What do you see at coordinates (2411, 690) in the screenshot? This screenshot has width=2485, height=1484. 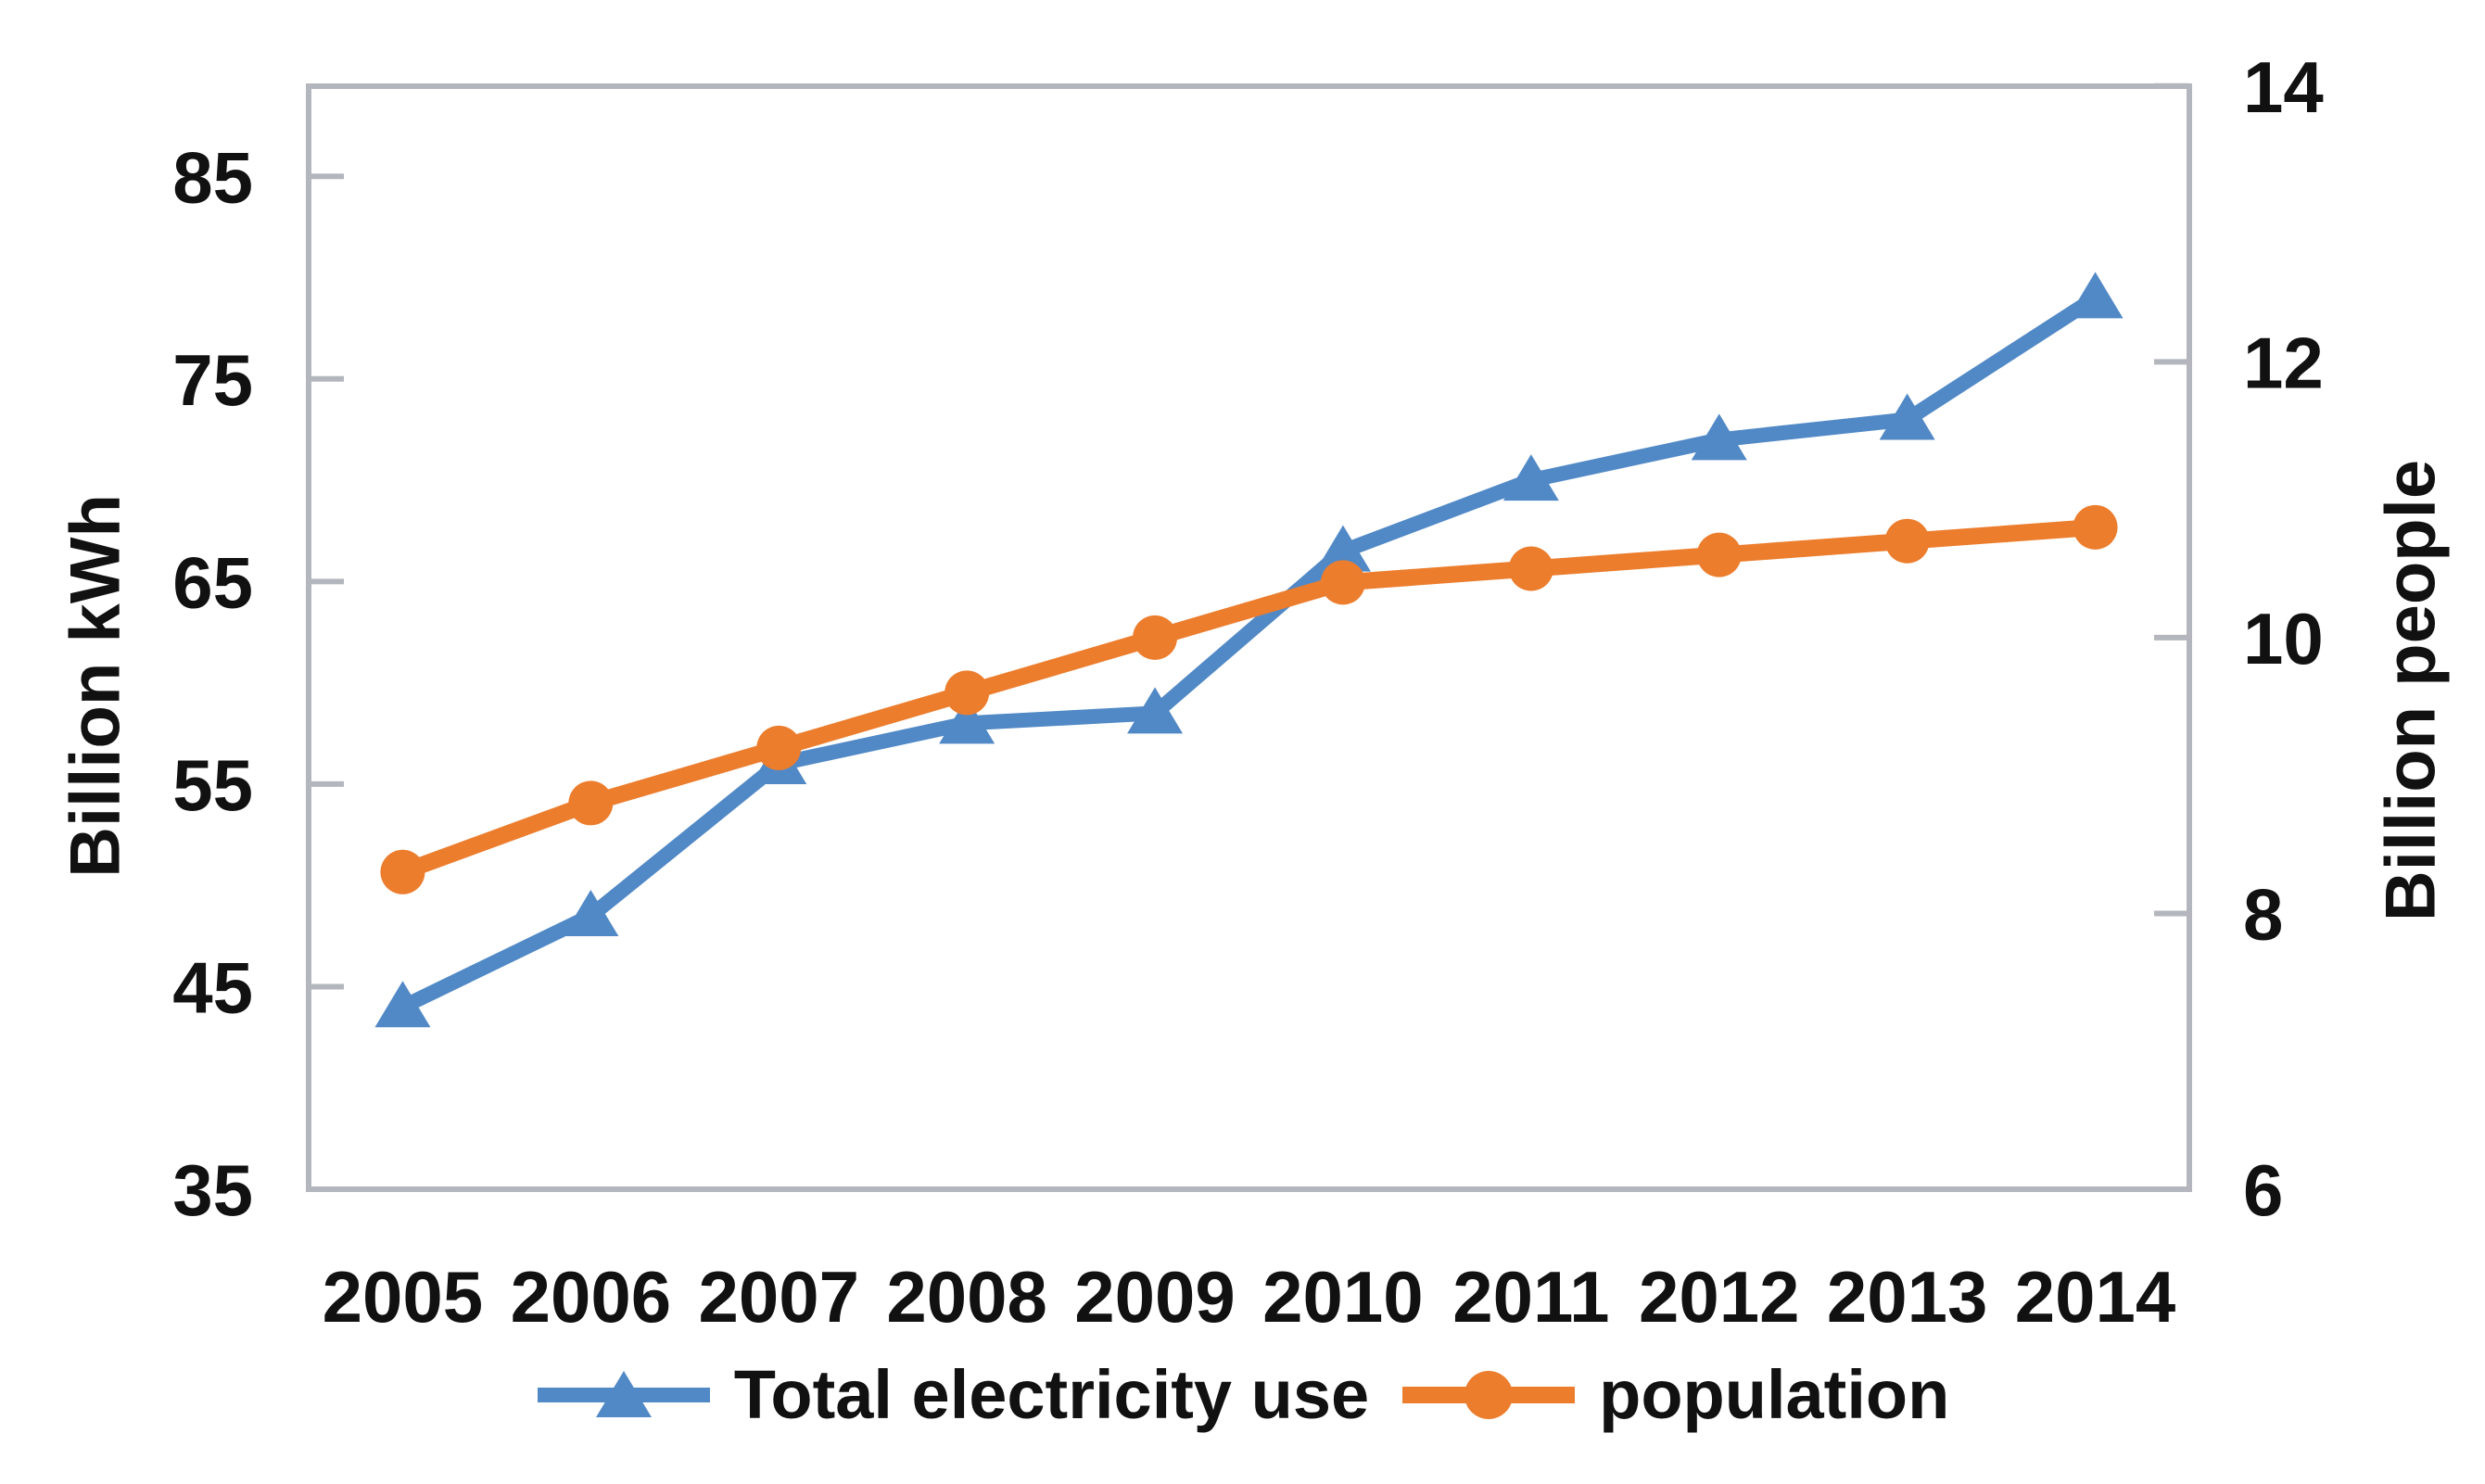 I see `right-axis-title: Billion people` at bounding box center [2411, 690].